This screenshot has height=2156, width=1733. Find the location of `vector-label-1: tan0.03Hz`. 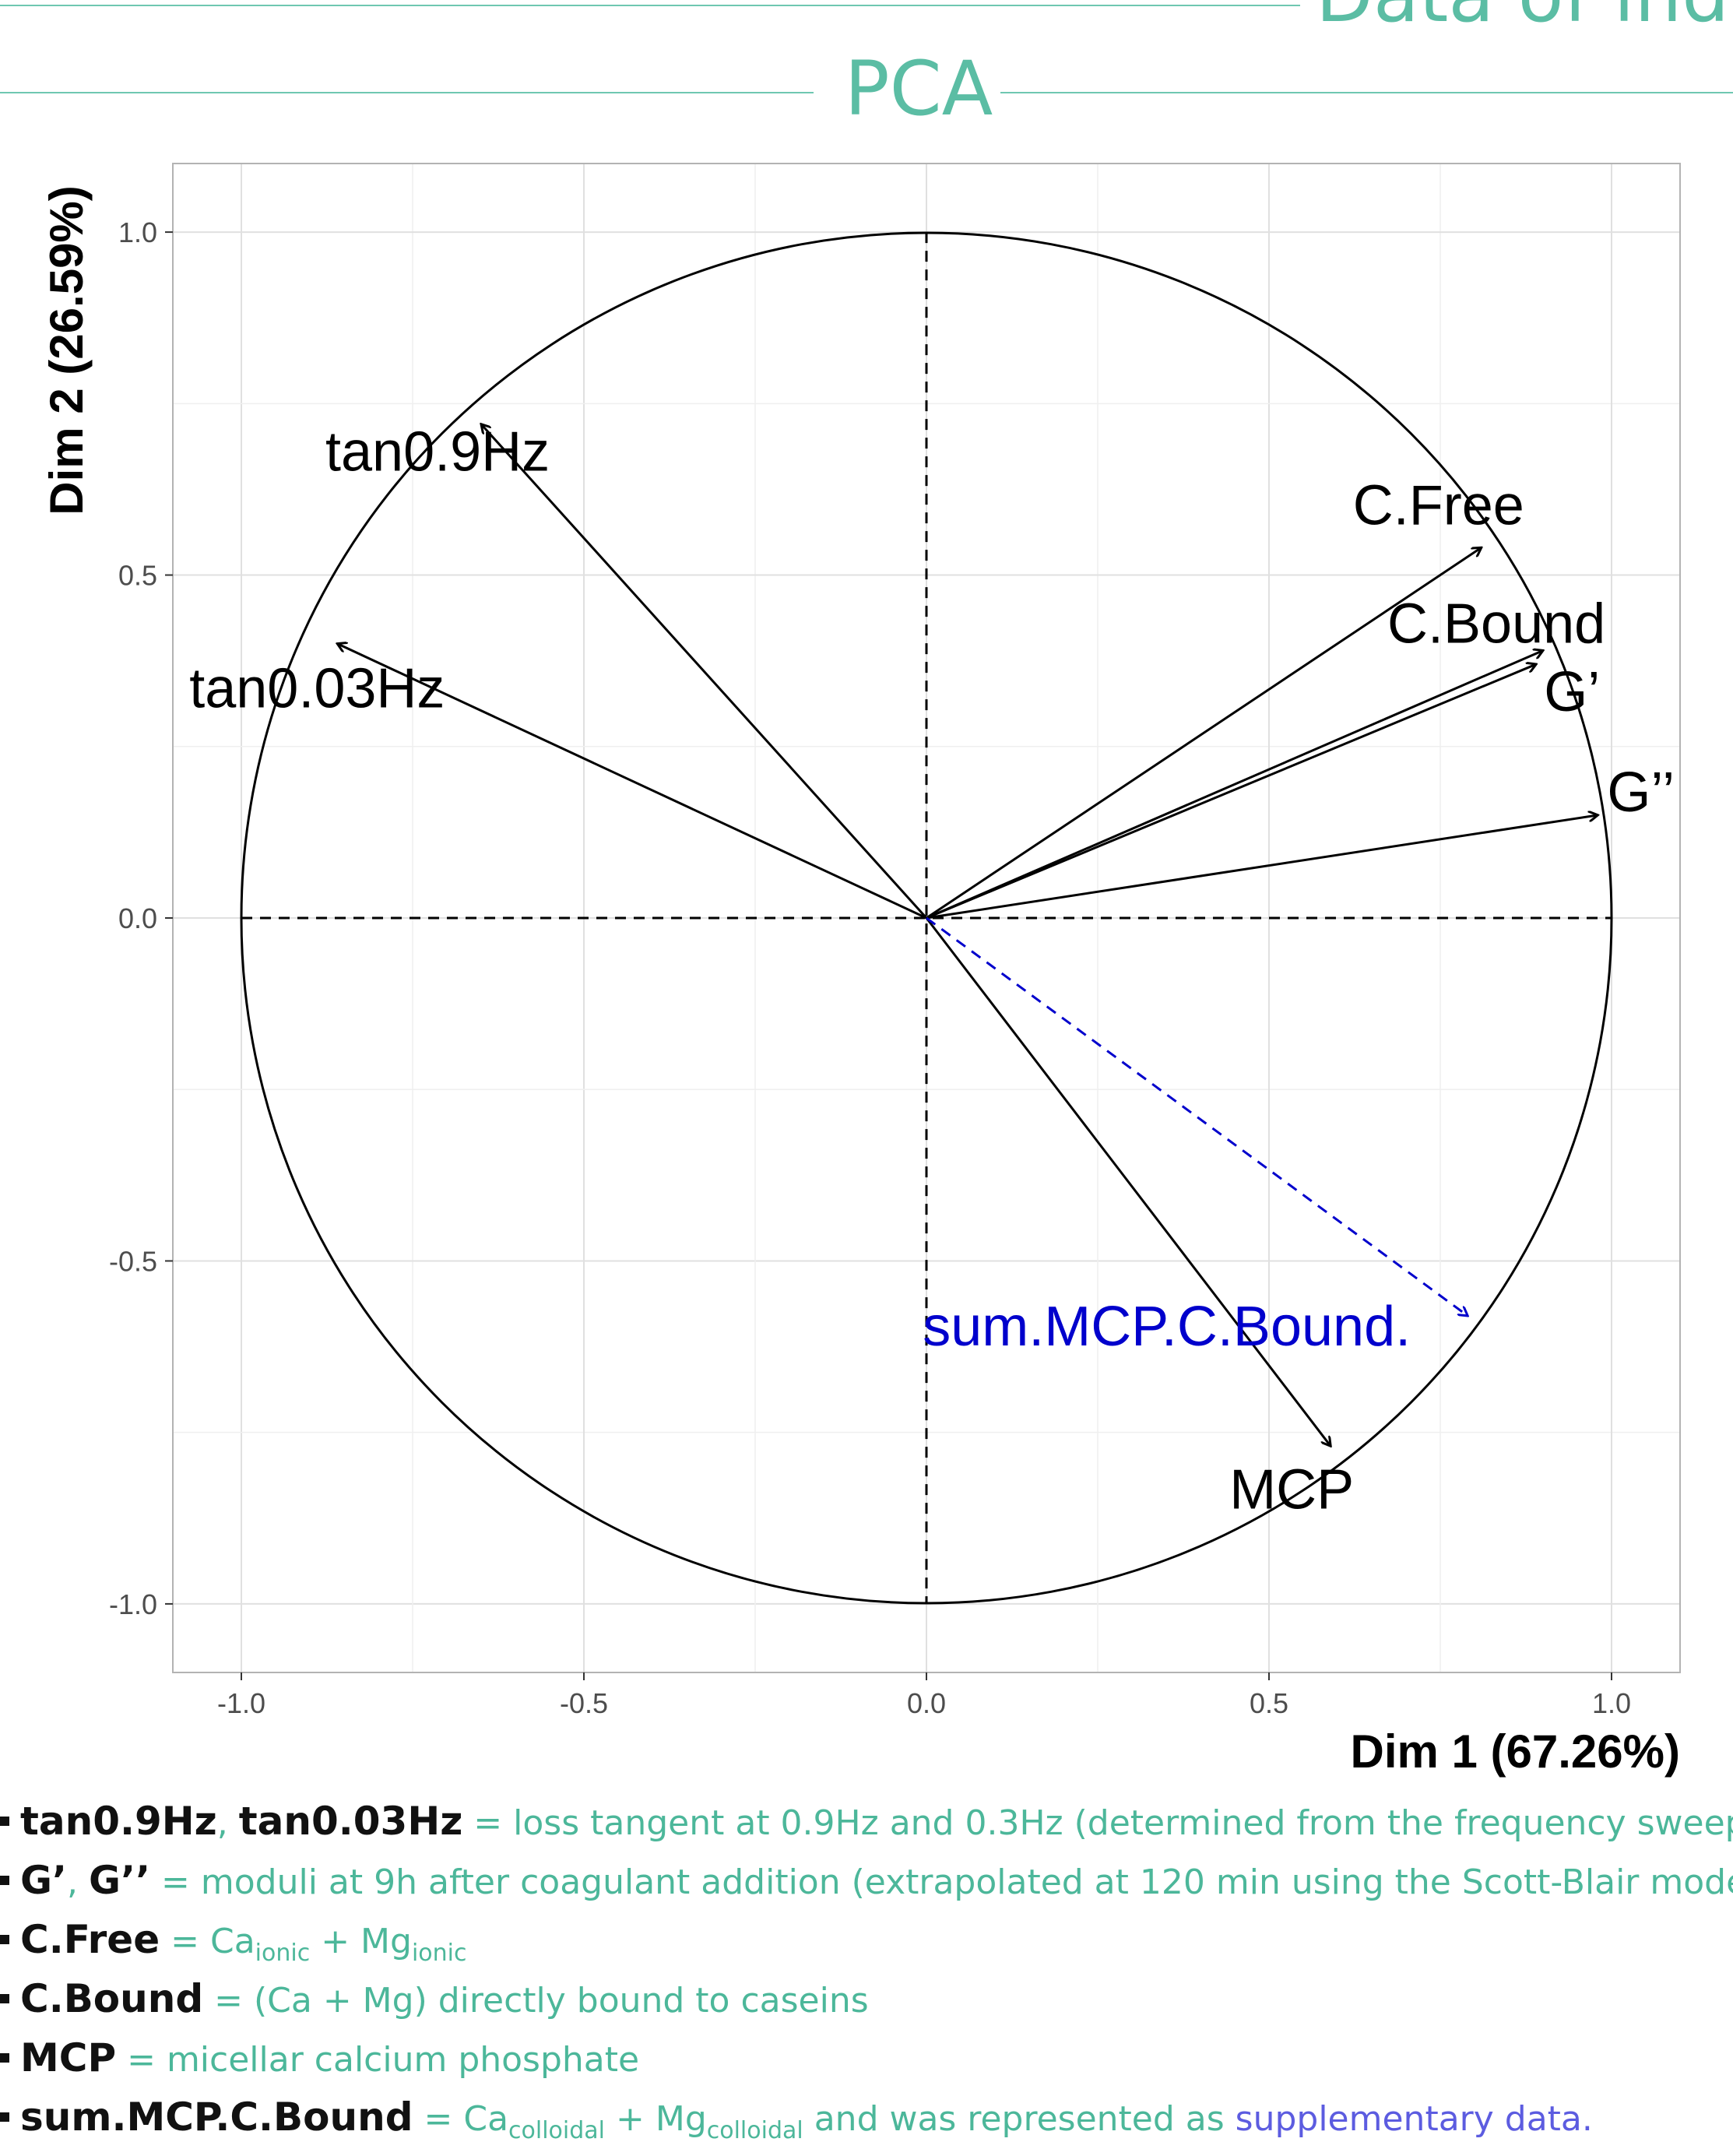

vector-label-1: tan0.03Hz is located at coordinates (317, 689).